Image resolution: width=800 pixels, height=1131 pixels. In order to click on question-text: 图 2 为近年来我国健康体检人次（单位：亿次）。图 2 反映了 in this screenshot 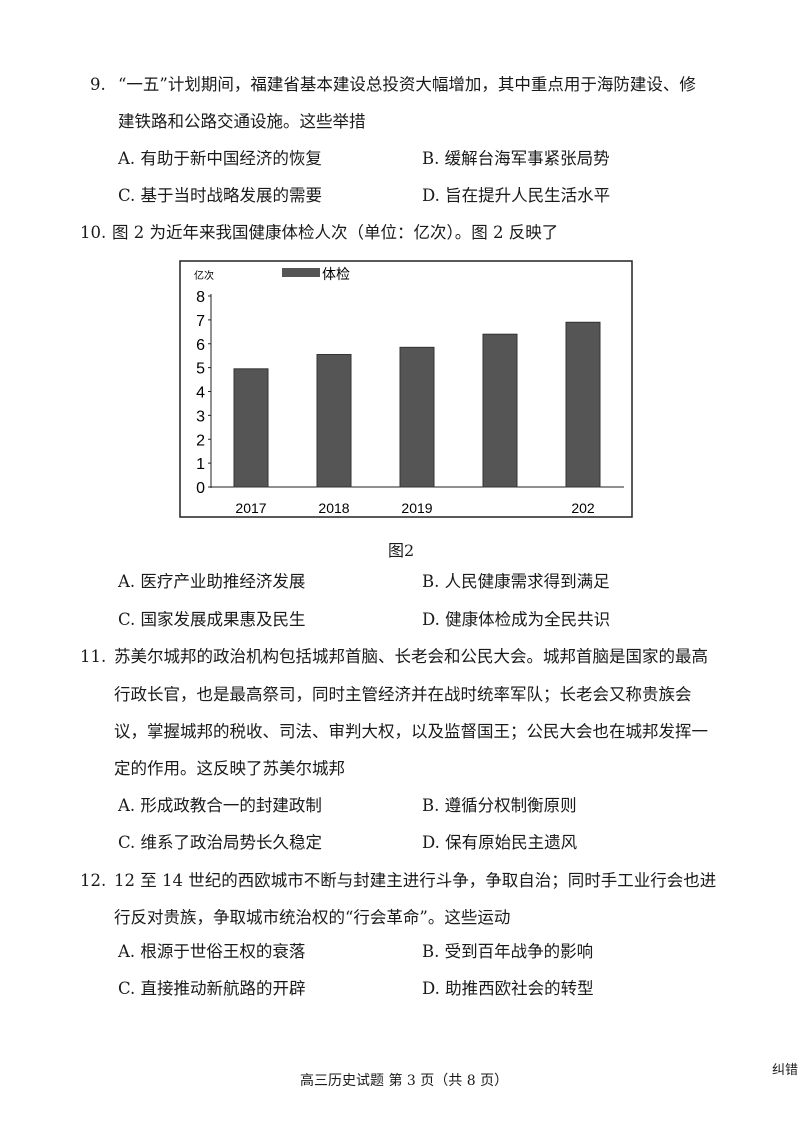, I will do `click(335, 232)`.